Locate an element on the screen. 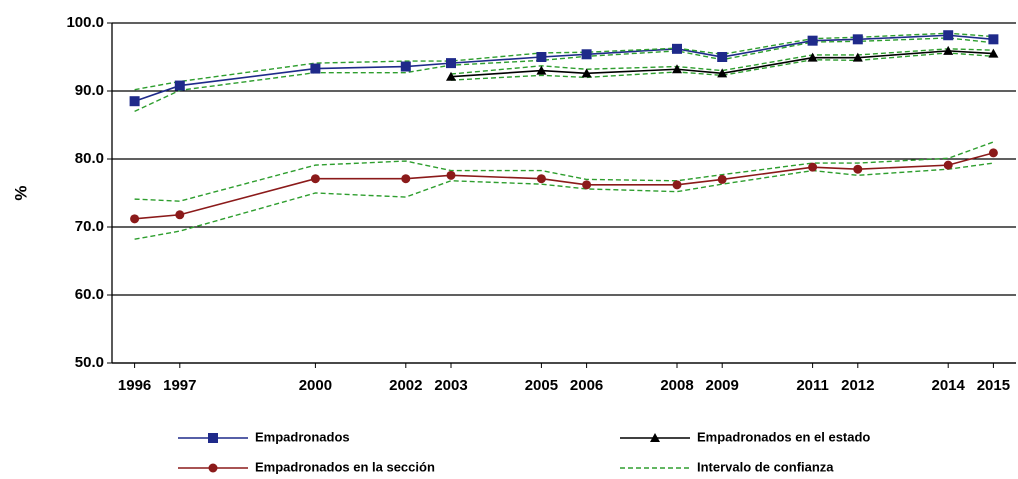 The width and height of the screenshot is (1018, 479). x-tick-label: 2011 is located at coordinates (812, 385).